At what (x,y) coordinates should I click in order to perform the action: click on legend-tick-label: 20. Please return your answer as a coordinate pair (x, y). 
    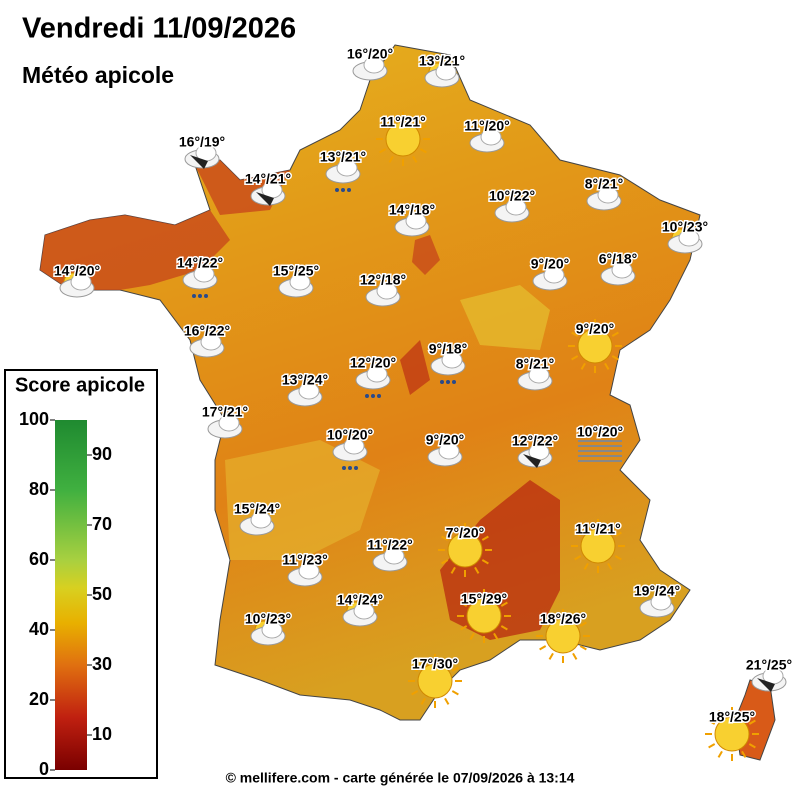
    Looking at the image, I should click on (39, 699).